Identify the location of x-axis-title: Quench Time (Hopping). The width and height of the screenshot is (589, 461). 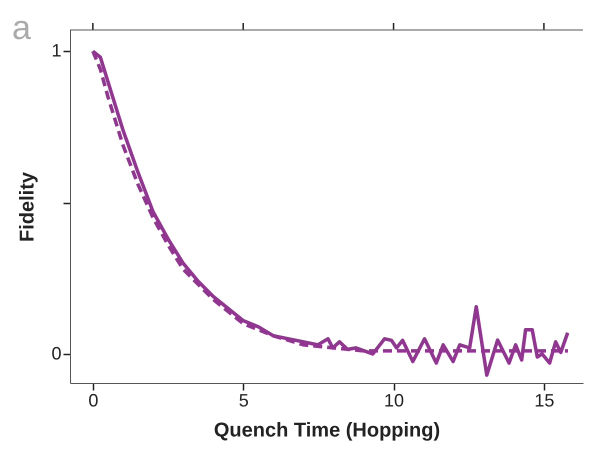
(327, 431).